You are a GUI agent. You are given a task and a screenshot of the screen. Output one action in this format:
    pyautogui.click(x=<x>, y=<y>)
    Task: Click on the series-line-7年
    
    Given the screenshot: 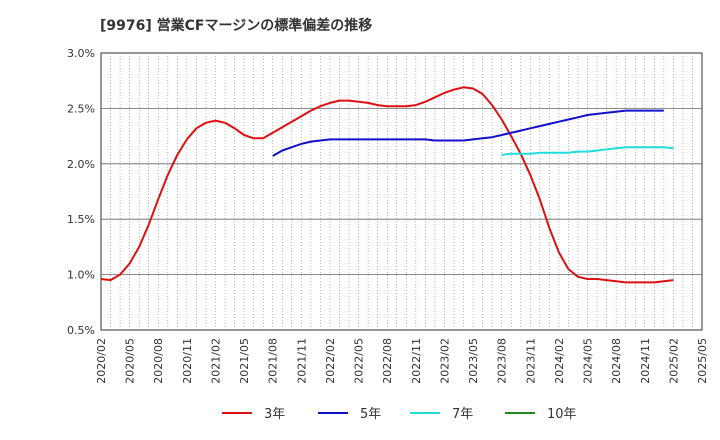 What is the action you would take?
    pyautogui.click(x=587, y=151)
    